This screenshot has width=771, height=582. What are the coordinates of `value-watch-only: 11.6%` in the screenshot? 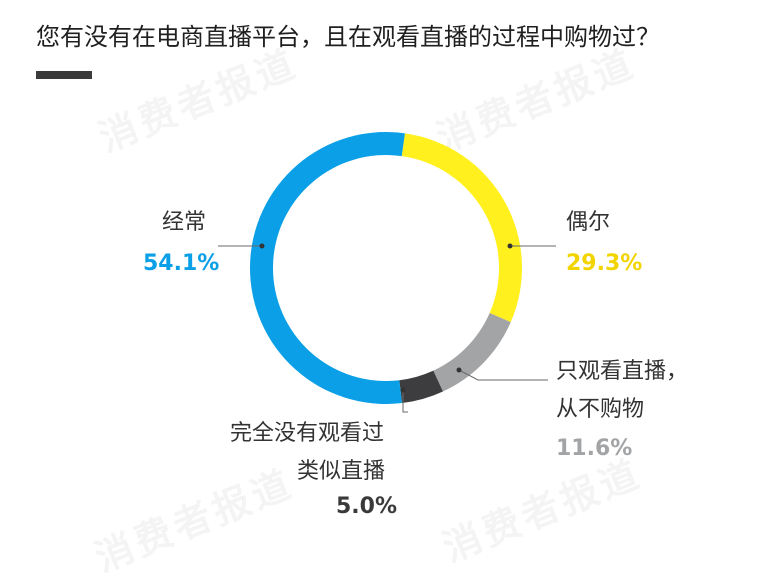 It's located at (594, 448).